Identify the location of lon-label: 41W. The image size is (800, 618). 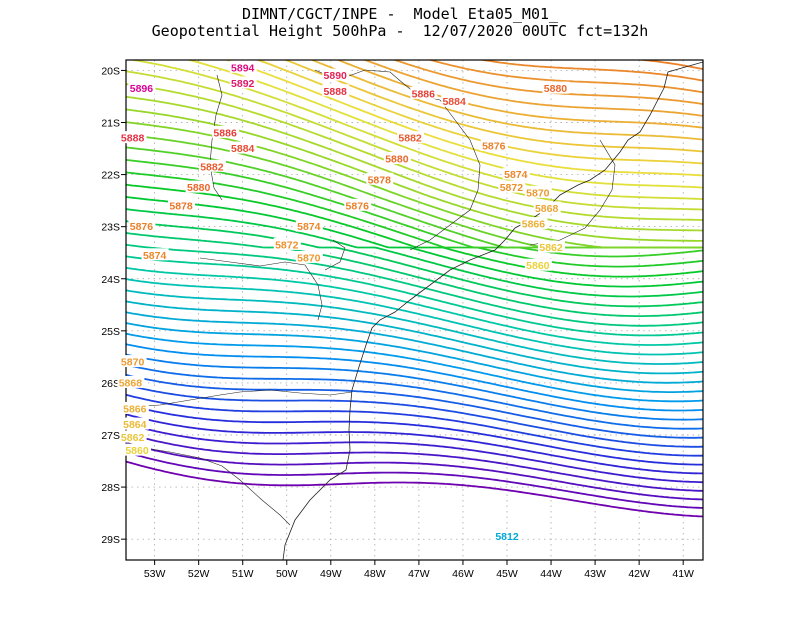
(683, 574).